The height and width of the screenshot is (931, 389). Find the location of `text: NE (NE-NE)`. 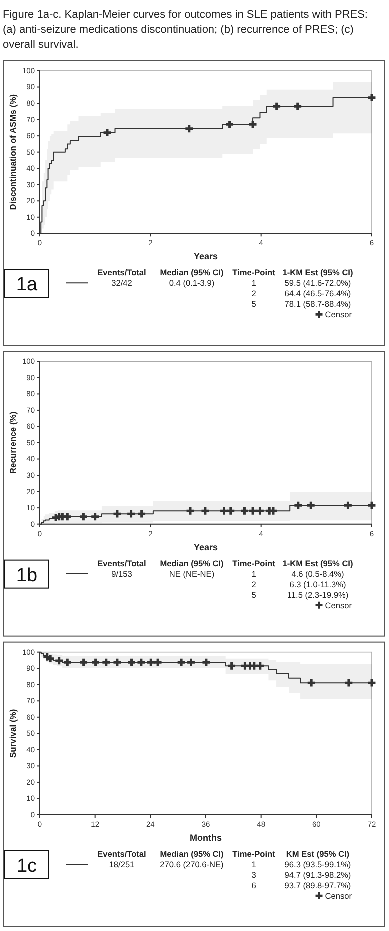

text: NE (NE-NE) is located at coordinates (192, 573).